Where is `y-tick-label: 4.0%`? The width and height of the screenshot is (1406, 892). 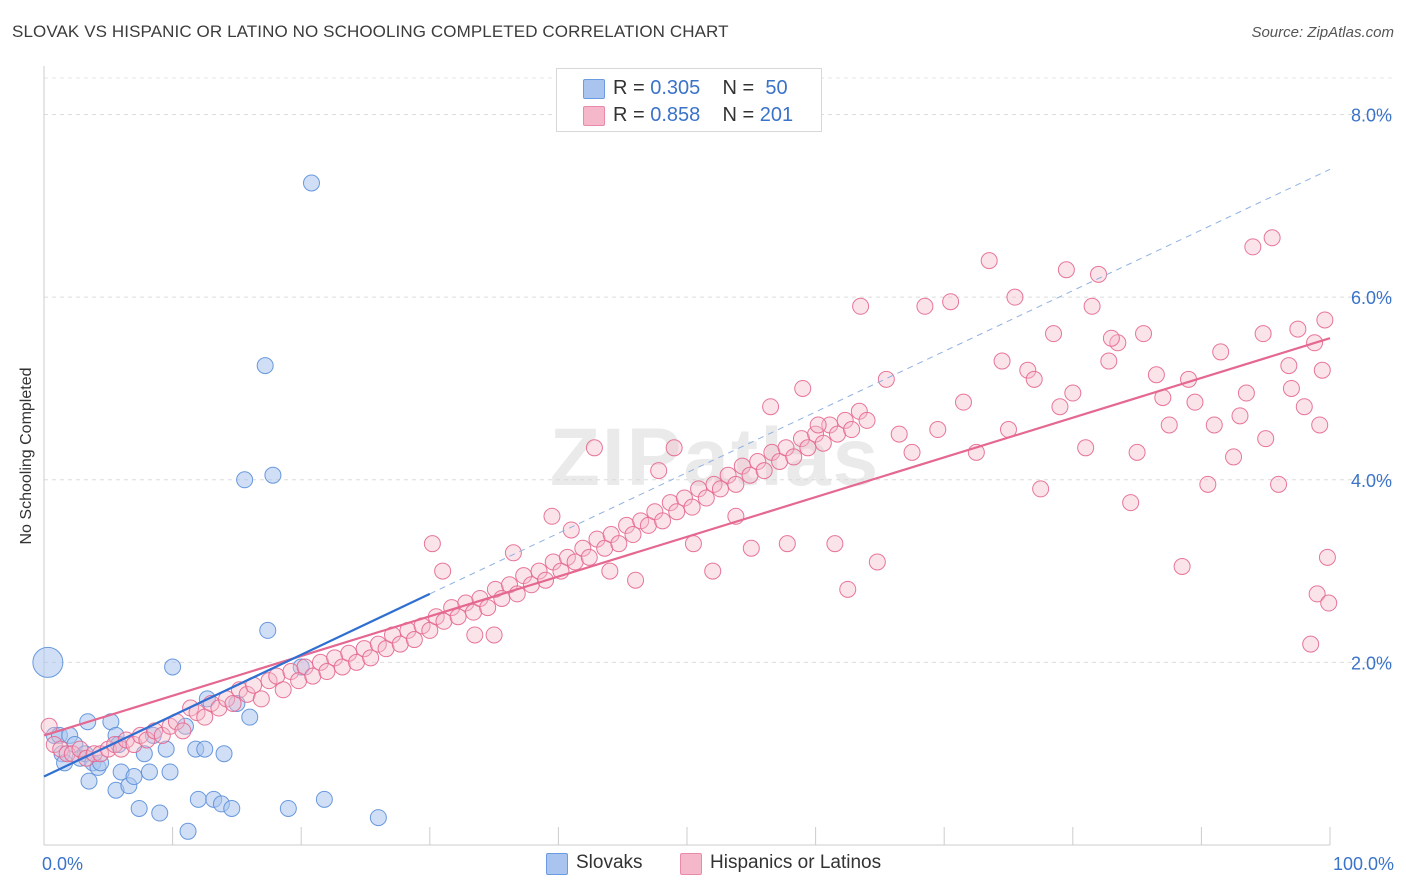 y-tick-label: 4.0% is located at coordinates (1371, 481).